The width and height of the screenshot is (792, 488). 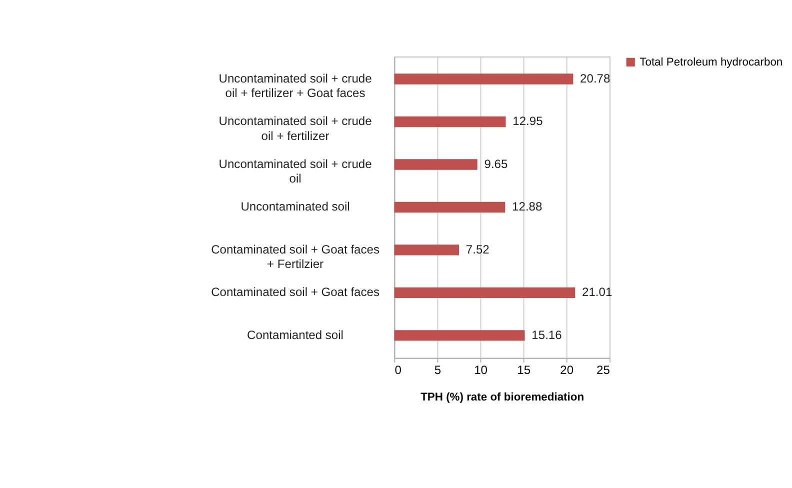 What do you see at coordinates (295, 292) in the screenshot?
I see `y-tick-label: Contaminated soil + Goat faces` at bounding box center [295, 292].